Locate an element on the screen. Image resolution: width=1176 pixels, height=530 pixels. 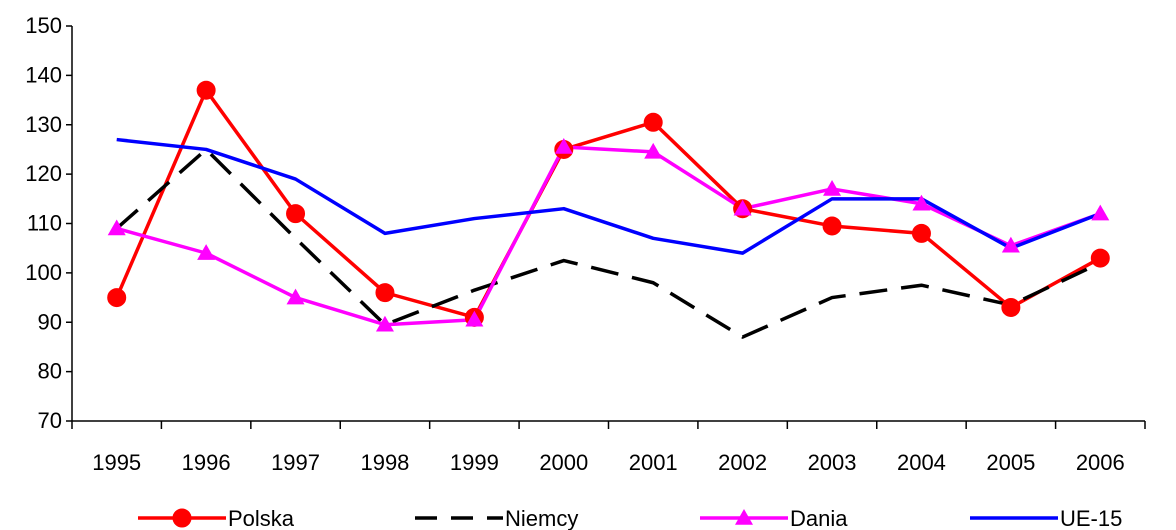
y-tick-label: 110 is located at coordinates (44, 223).